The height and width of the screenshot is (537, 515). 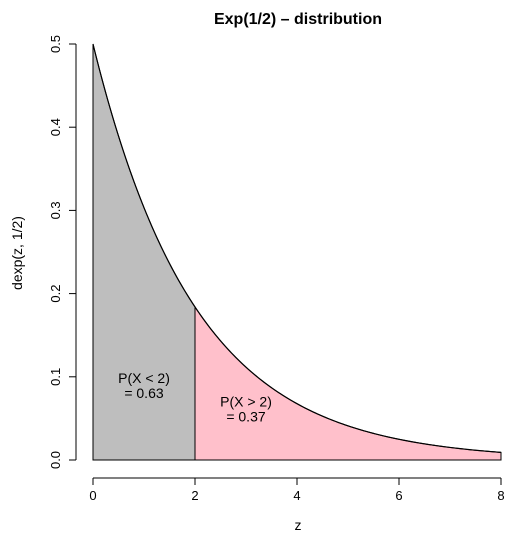 What do you see at coordinates (246, 401) in the screenshot?
I see `annotation-2-line1: P(X > 2)` at bounding box center [246, 401].